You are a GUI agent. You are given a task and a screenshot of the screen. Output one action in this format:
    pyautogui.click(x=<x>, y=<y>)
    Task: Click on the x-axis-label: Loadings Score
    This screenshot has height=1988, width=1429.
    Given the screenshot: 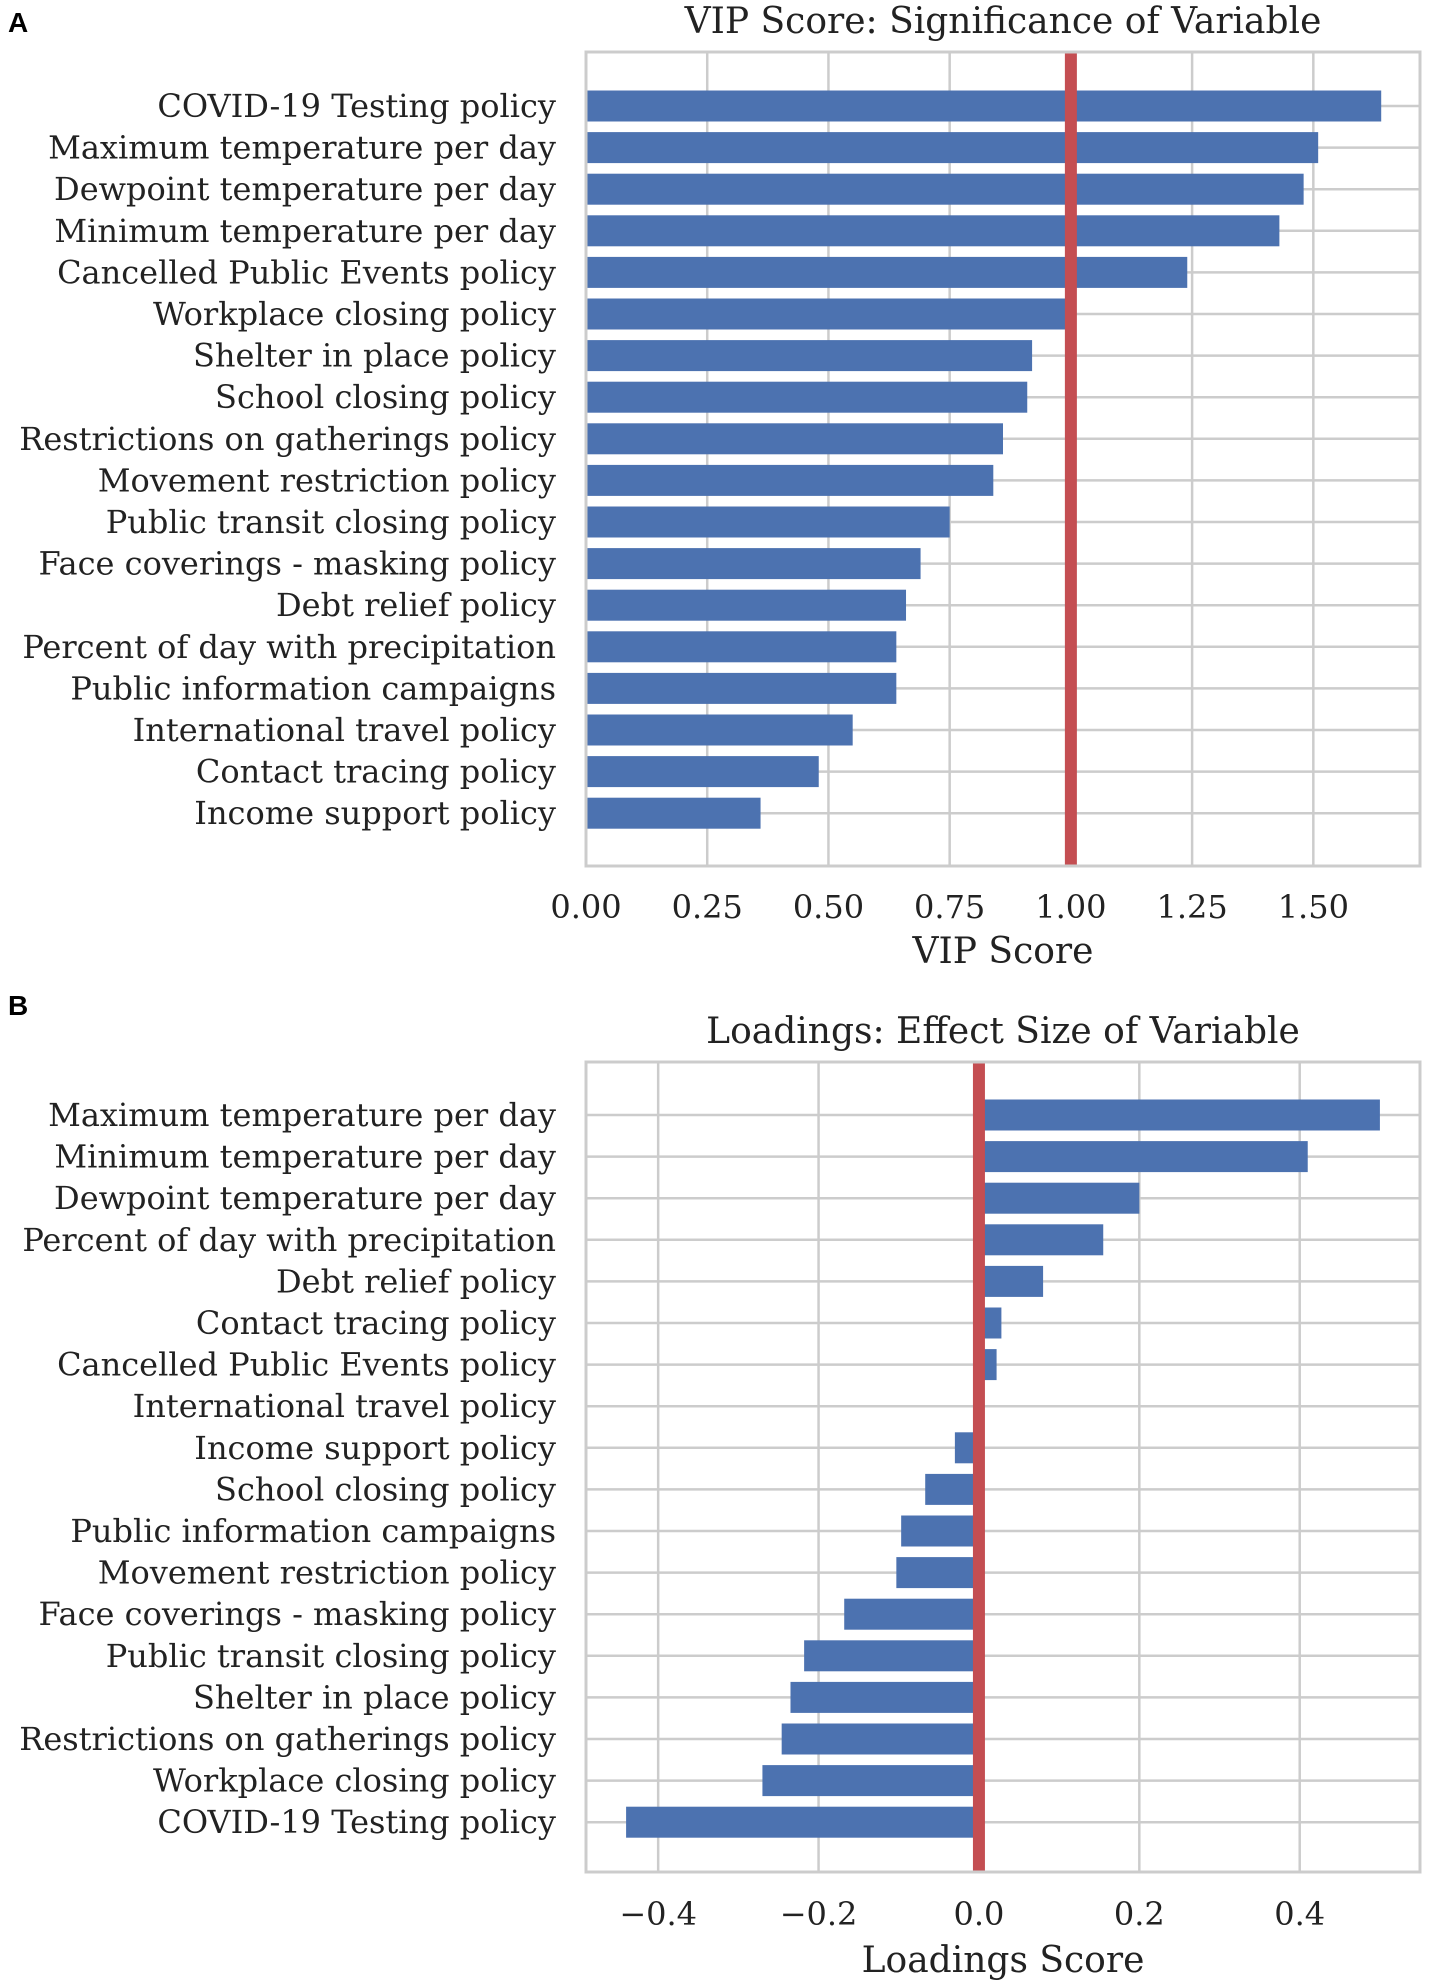 What is the action you would take?
    pyautogui.click(x=1003, y=1960)
    